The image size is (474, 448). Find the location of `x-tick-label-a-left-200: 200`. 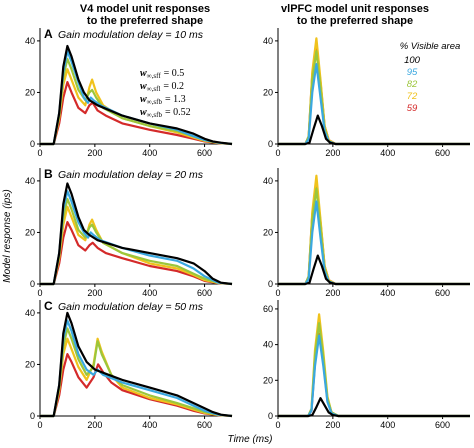

x-tick-label-a-left-200: 200 is located at coordinates (94, 153).